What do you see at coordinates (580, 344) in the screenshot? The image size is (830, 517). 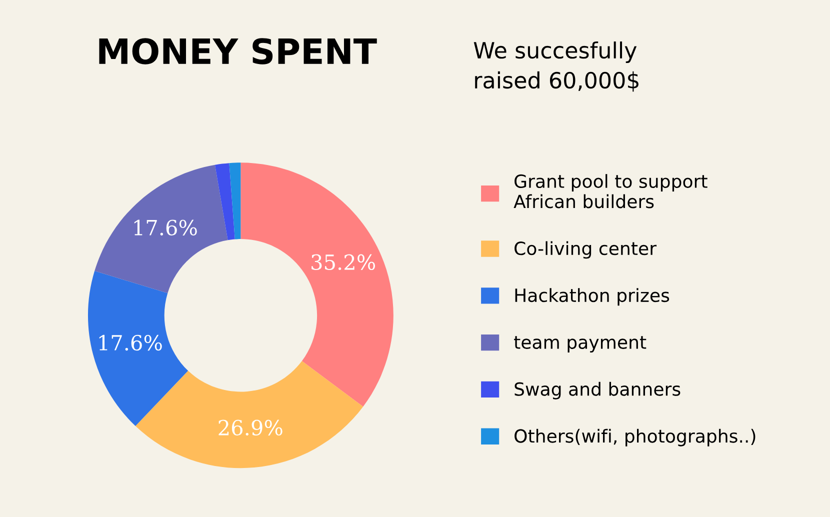 I see `legend-label: team payment` at bounding box center [580, 344].